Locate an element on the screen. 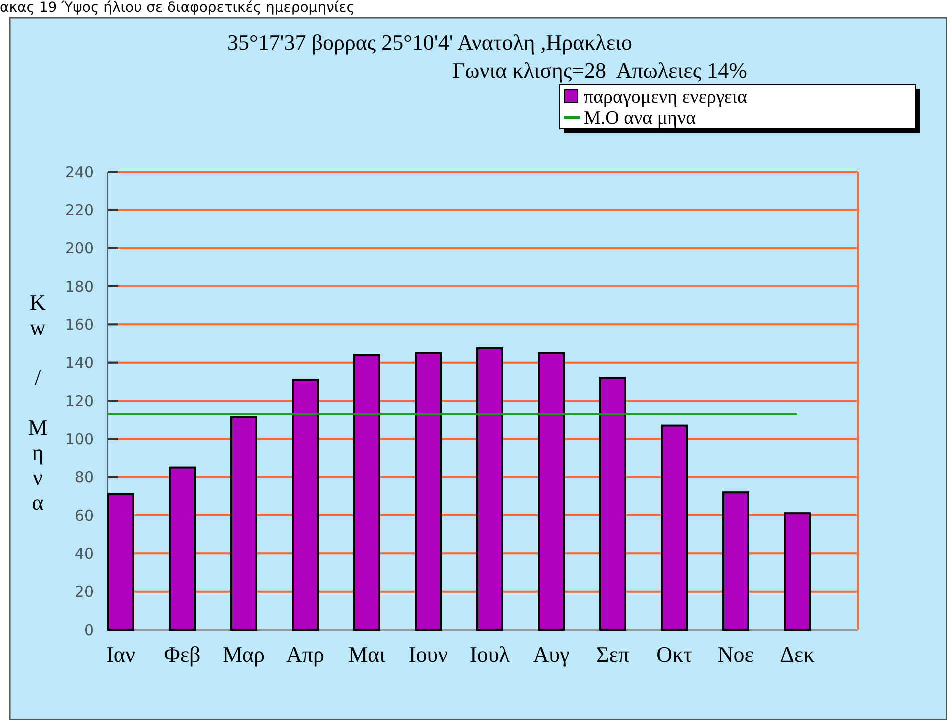 Image resolution: width=947 pixels, height=720 pixels. legend-label: παραγομενη ενεργεια is located at coordinates (666, 97).